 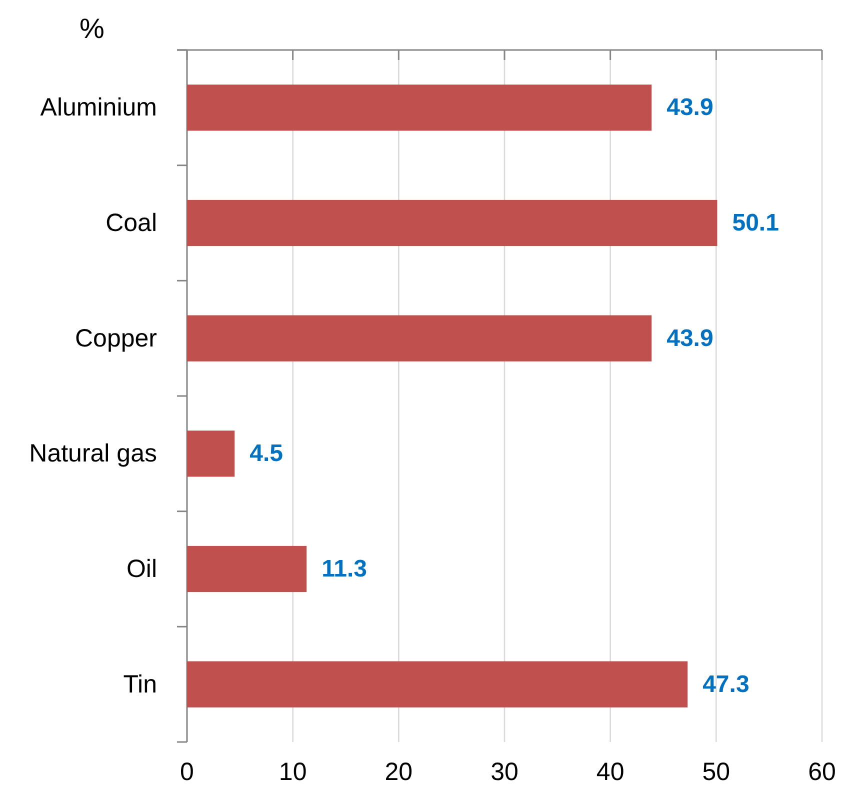 I want to click on x-tick-label: 10, so click(x=292, y=772).